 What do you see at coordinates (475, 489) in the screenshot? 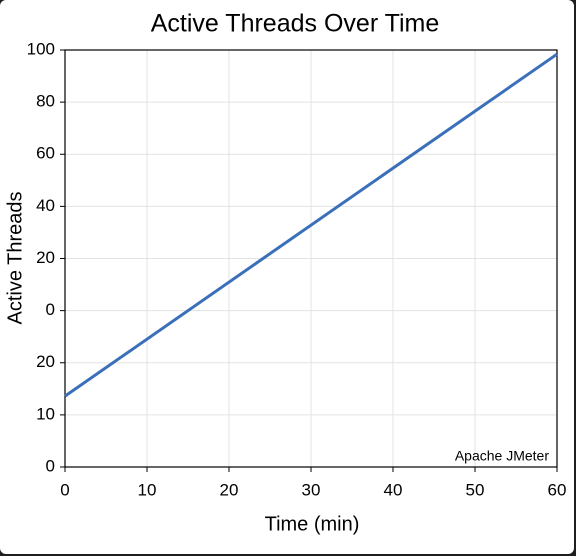
I see `x-tick-label: 50` at bounding box center [475, 489].